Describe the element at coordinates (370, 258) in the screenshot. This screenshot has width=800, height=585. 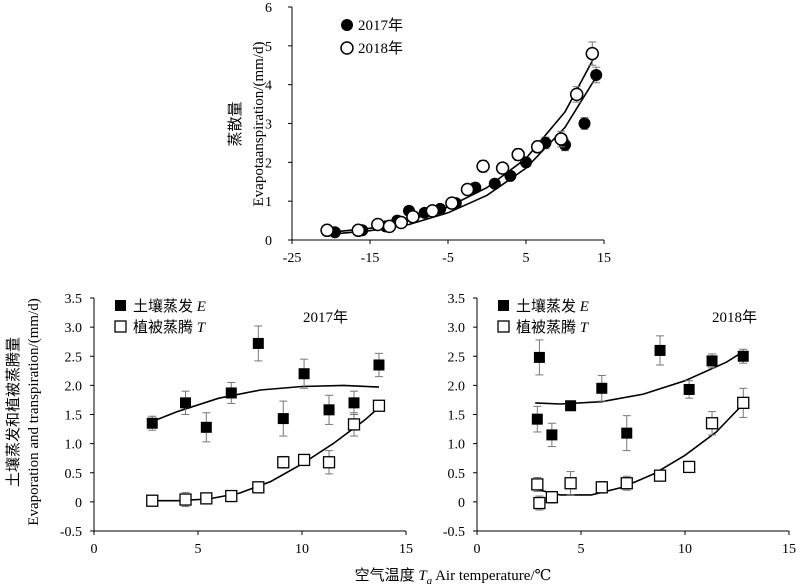
I see `x-tick-label: -15` at that location.